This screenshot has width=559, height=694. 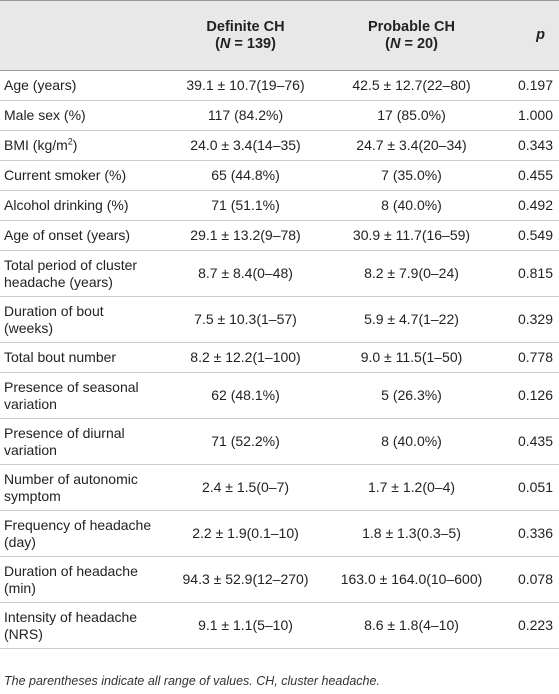 What do you see at coordinates (411, 625) in the screenshot?
I see `cell-value: 8.6 ± 1.8(4–10)` at bounding box center [411, 625].